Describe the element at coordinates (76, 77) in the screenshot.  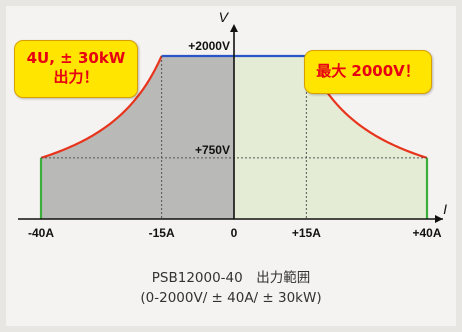
I see `callout-power-line2: 出力！` at that location.